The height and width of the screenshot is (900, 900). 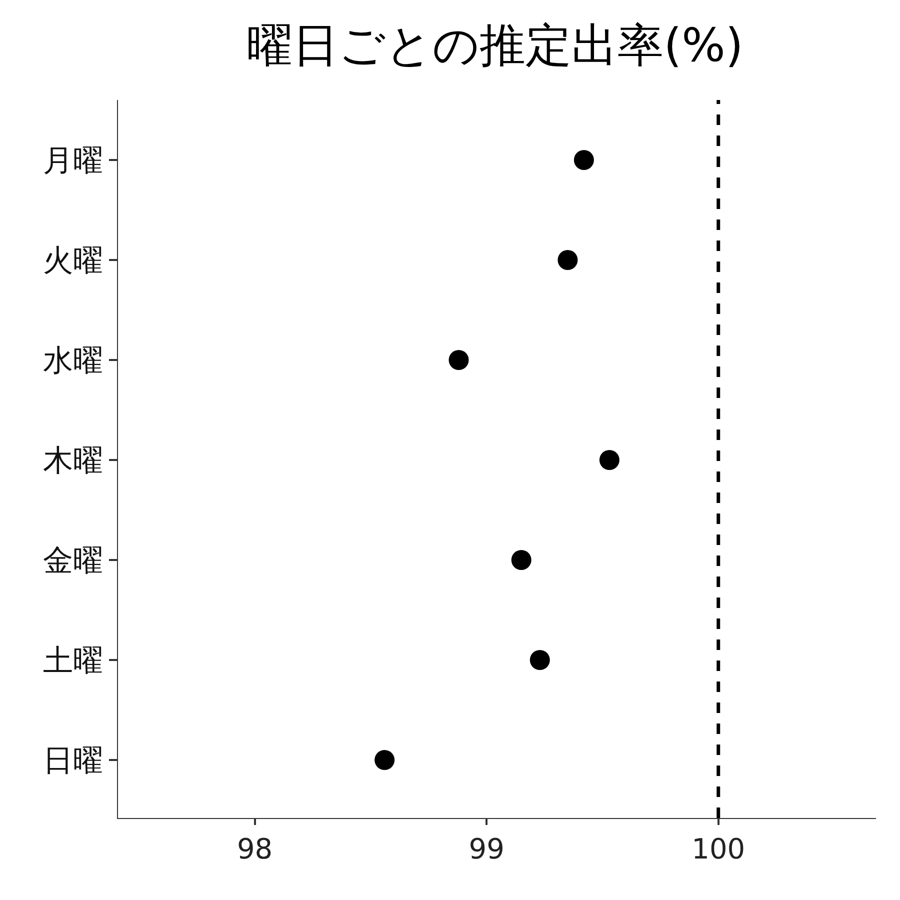 I want to click on chart-title: 曜日ごとの推定出率(%), so click(x=495, y=45).